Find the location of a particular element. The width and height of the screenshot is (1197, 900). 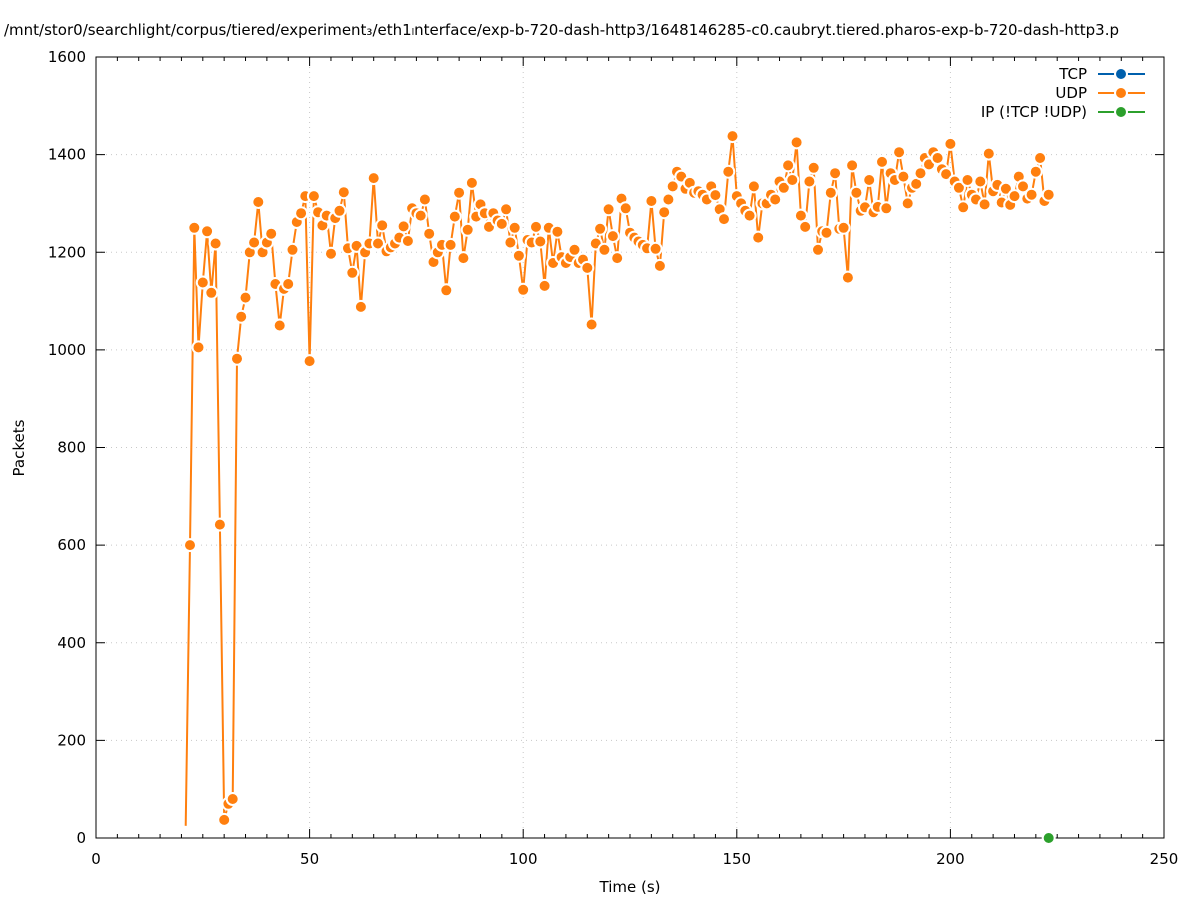

x-tick-label: 250 is located at coordinates (1164, 859).